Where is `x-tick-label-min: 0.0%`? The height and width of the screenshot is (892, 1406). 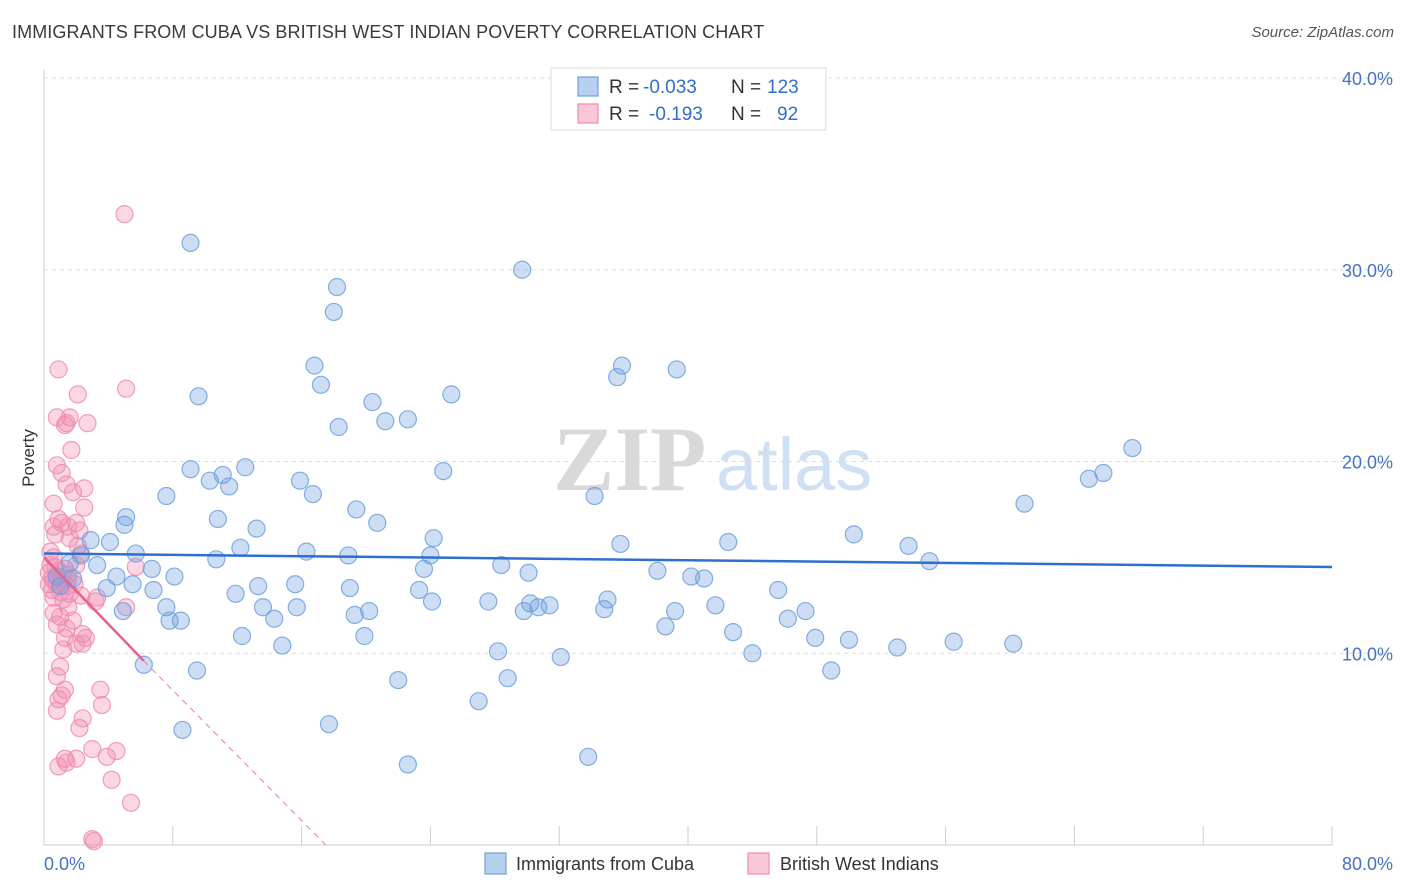 x-tick-label-min: 0.0% is located at coordinates (64, 864).